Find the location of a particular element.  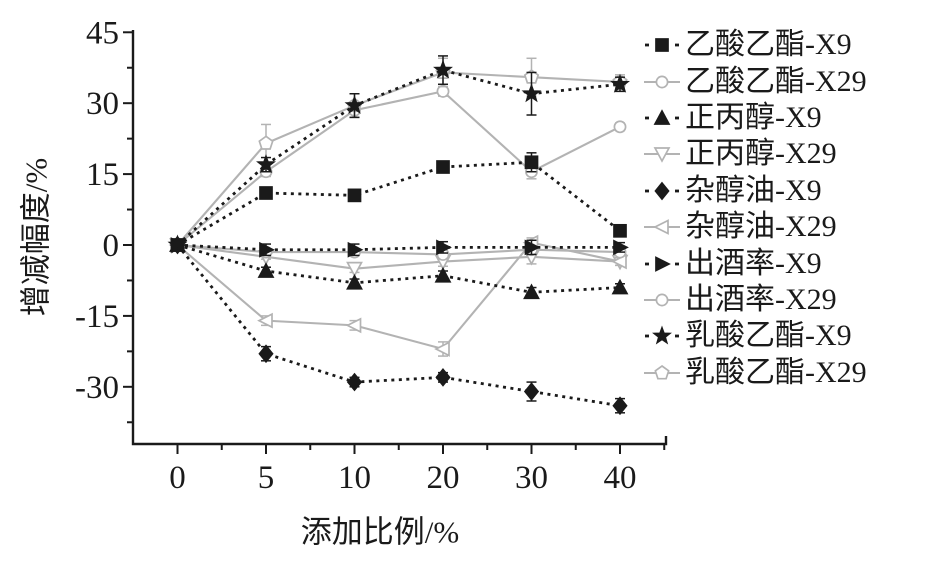

pentagon-marker is located at coordinates (266, 142).